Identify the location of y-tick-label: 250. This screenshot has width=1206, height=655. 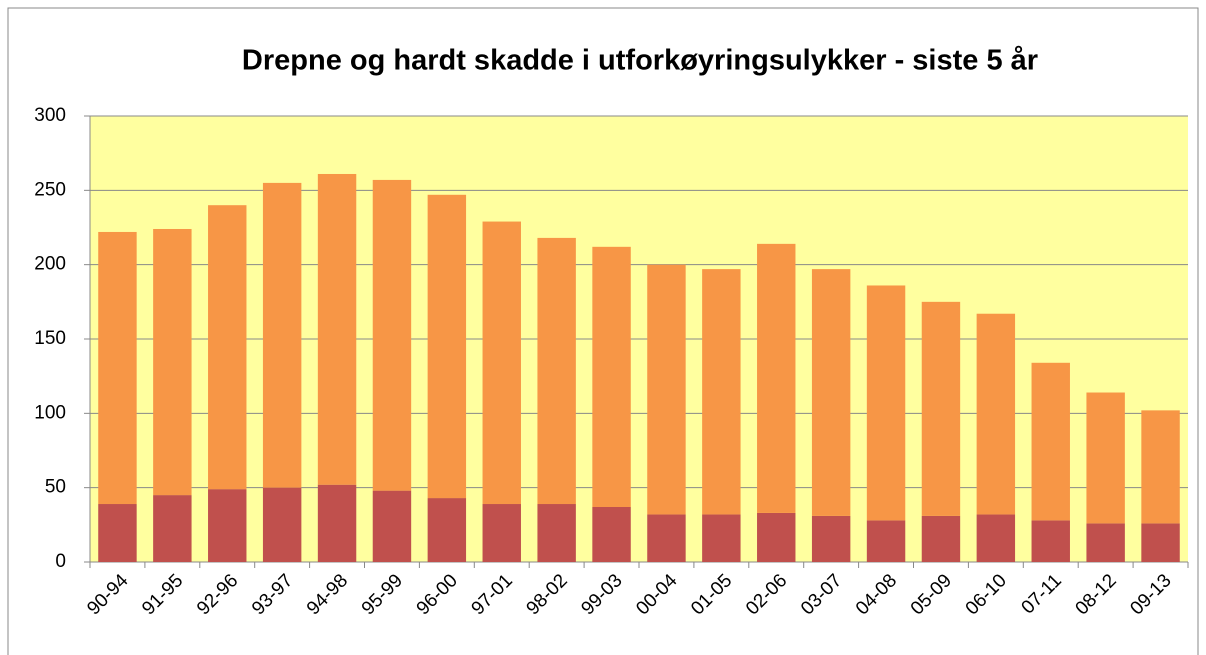
(50, 189).